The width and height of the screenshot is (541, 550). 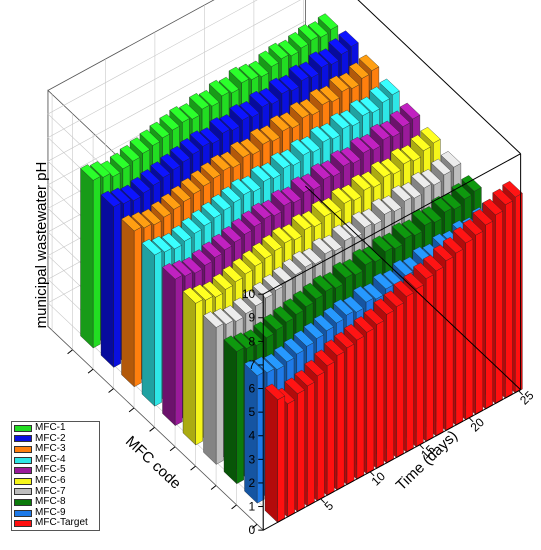 I want to click on y-tick-label: 2, so click(x=252, y=483).